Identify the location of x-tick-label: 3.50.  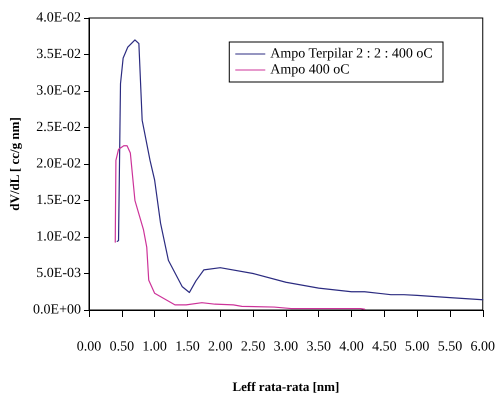
(318, 347).